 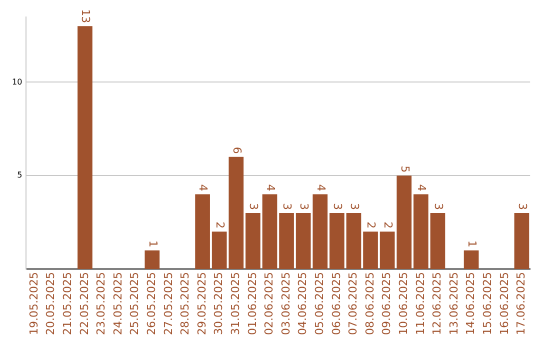 I want to click on x-tick-label: 21.05.2025, so click(x=67, y=304).